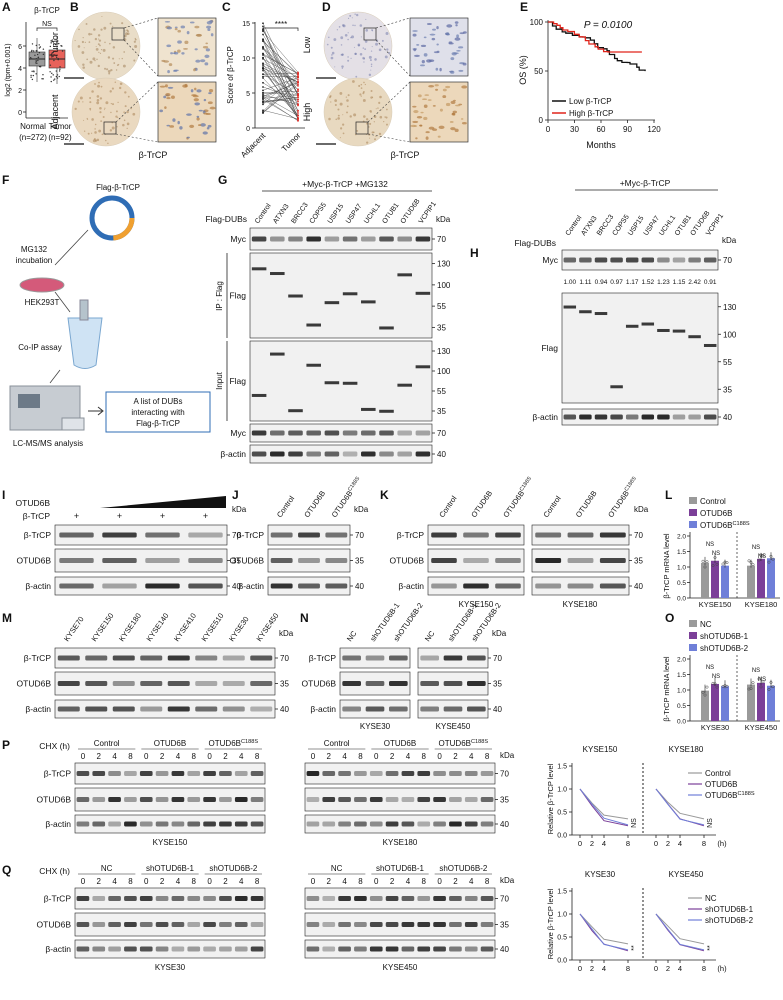 This screenshot has height=1000, width=783. Describe the element at coordinates (178, 756) in the screenshot. I see `time-label: 4` at that location.